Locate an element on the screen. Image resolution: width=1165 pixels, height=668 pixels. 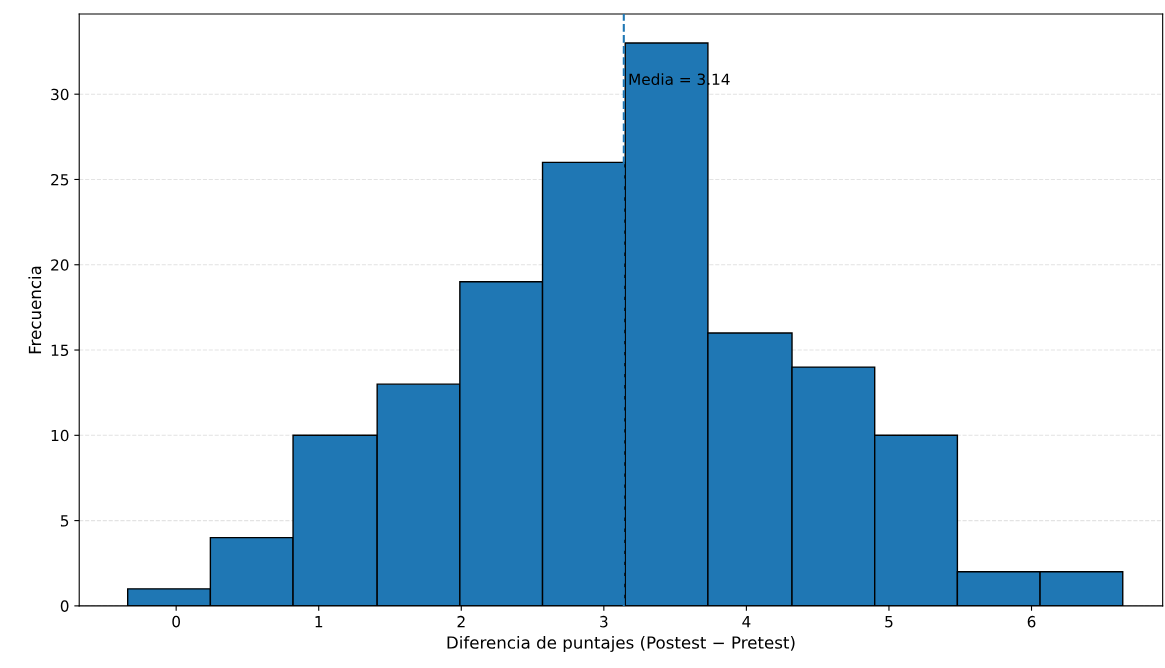
x-tick-label: 1 is located at coordinates (319, 622).